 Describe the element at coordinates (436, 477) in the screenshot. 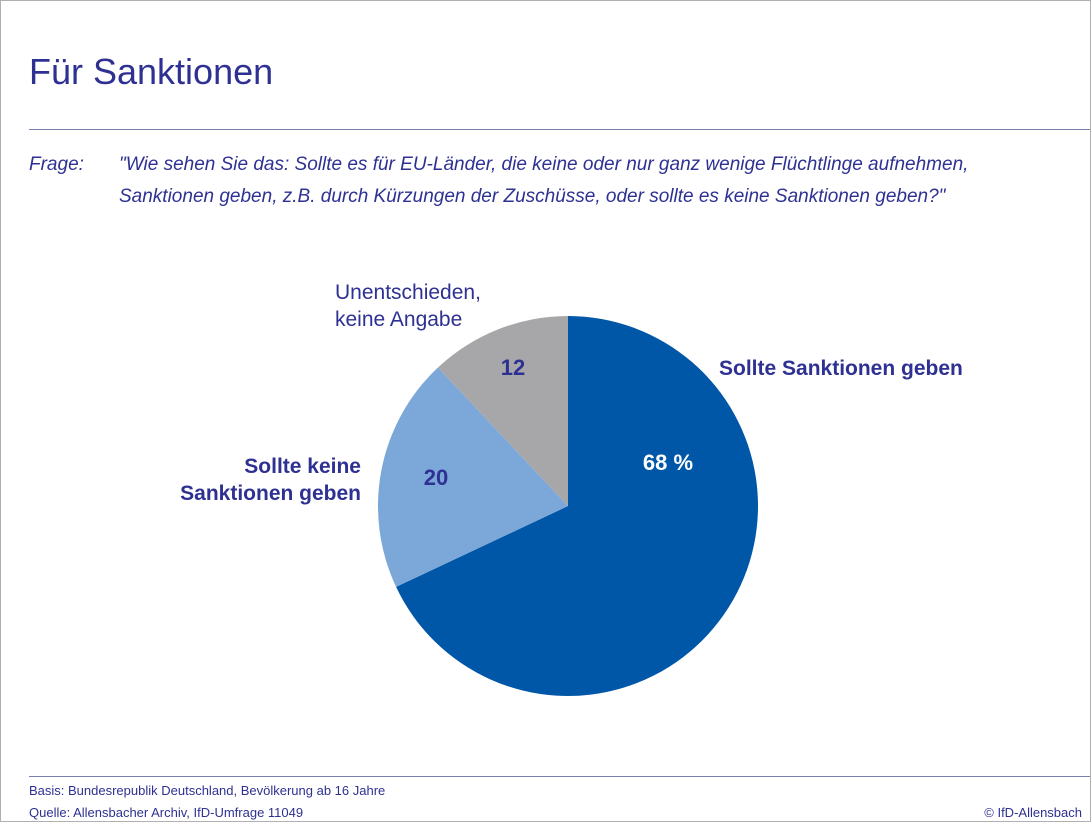

I see `value-label: 20` at that location.